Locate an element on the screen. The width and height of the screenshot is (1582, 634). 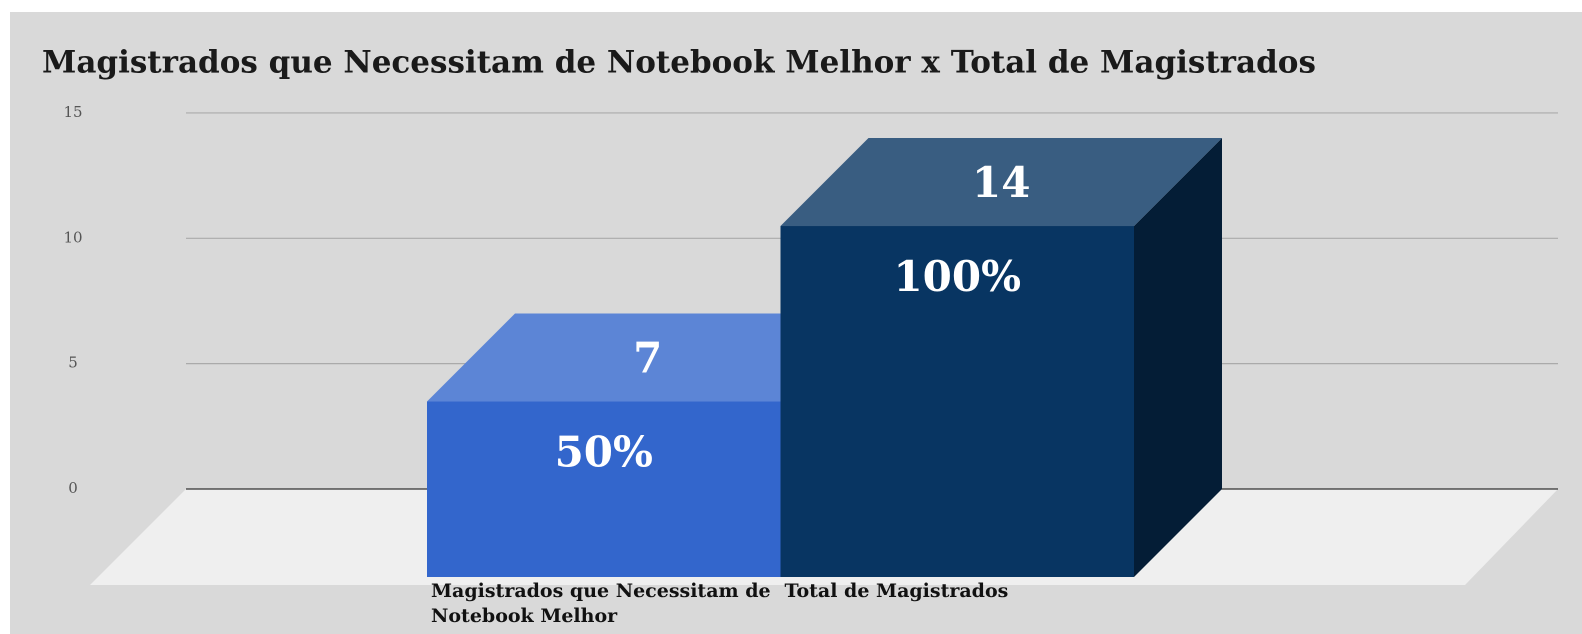
y-tick-label: 0 is located at coordinates (73, 488).